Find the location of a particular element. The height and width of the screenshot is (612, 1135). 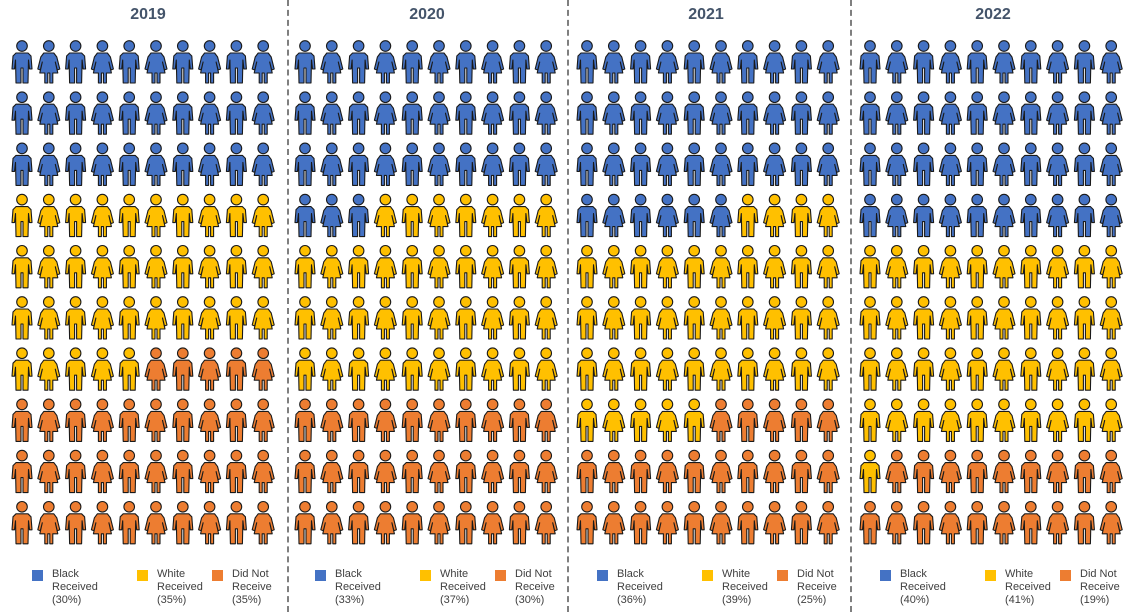

panel-title-2021: 2021 is located at coordinates (706, 14).